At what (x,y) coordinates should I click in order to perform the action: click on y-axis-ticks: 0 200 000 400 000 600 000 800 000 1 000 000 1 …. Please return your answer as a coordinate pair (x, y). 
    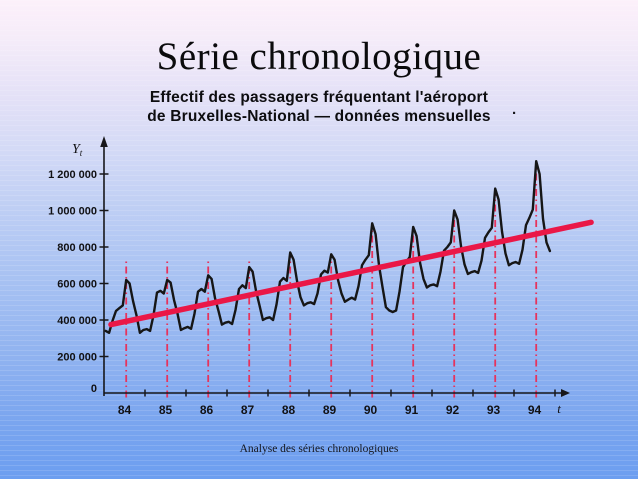
    Looking at the image, I should click on (78, 282).